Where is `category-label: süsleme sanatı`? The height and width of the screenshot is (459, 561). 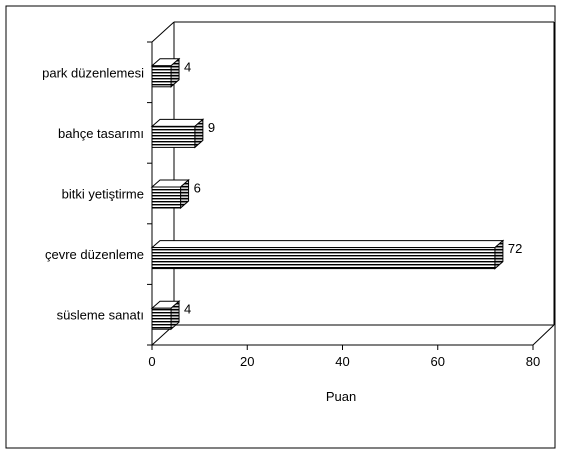 category-label: süsleme sanatı is located at coordinates (100, 315).